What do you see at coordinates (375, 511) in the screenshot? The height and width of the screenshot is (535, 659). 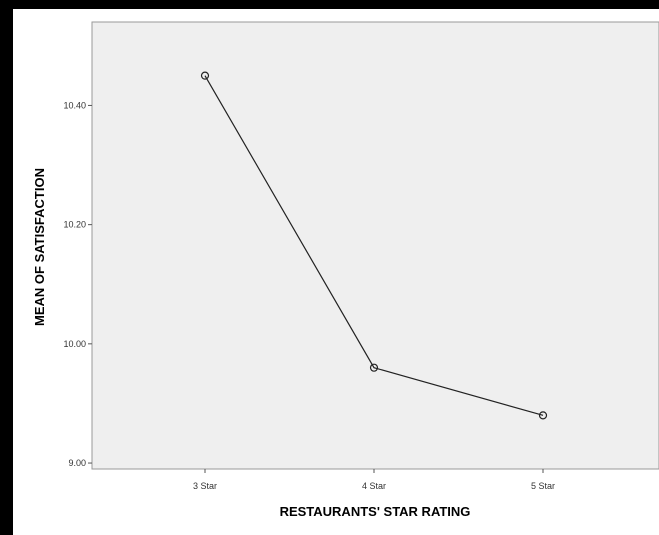 I see `x-axis-title: RESTAURANTS' STAR RATING` at bounding box center [375, 511].